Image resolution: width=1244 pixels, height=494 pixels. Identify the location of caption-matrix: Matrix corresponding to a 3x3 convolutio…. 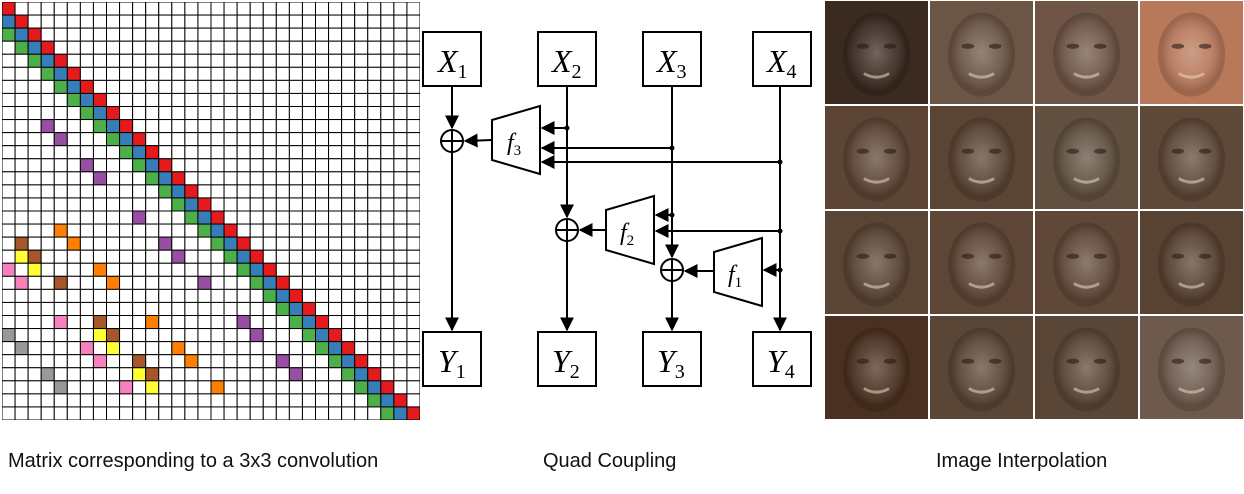
(193, 461).